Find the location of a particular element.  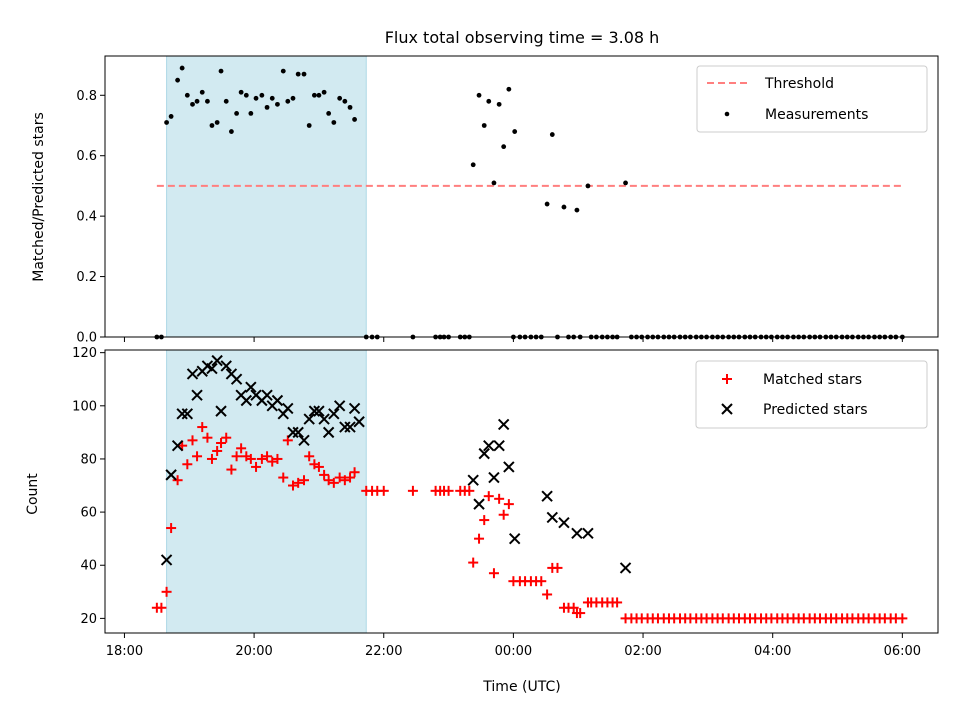

legend-matched-label: Matched stars is located at coordinates (812, 380).